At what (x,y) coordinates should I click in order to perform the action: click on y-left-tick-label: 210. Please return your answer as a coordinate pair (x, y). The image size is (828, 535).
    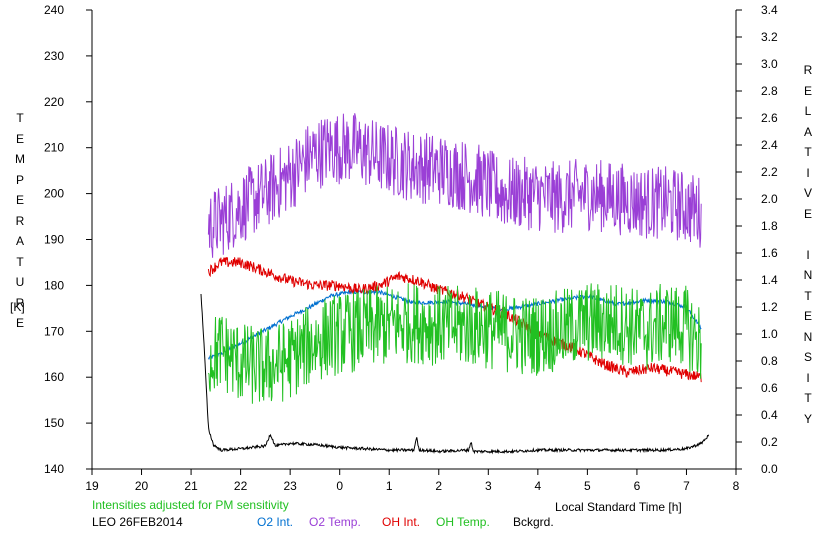
    Looking at the image, I should click on (54, 148).